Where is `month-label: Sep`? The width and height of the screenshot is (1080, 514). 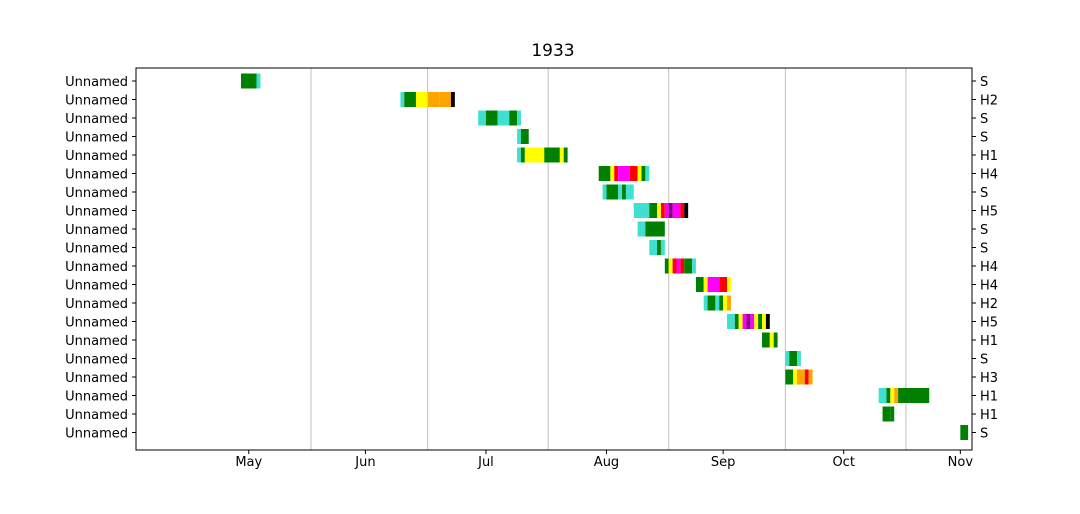
month-label: Sep is located at coordinates (723, 462).